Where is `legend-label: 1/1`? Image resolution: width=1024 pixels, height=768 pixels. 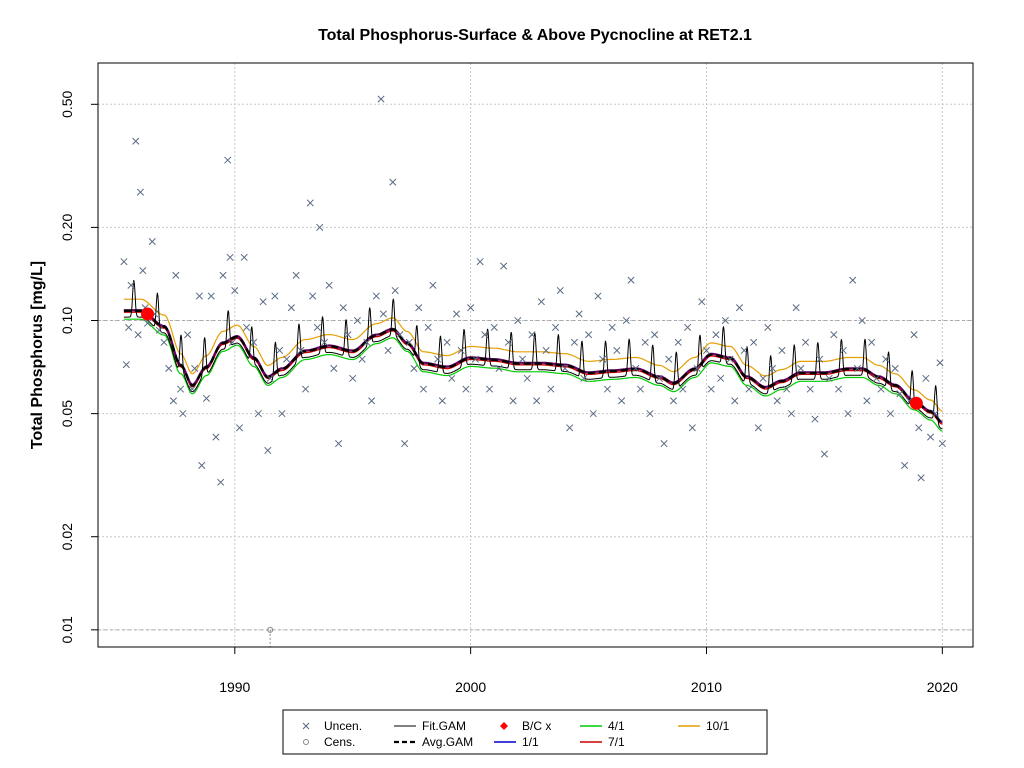
legend-label: 1/1 is located at coordinates (530, 742).